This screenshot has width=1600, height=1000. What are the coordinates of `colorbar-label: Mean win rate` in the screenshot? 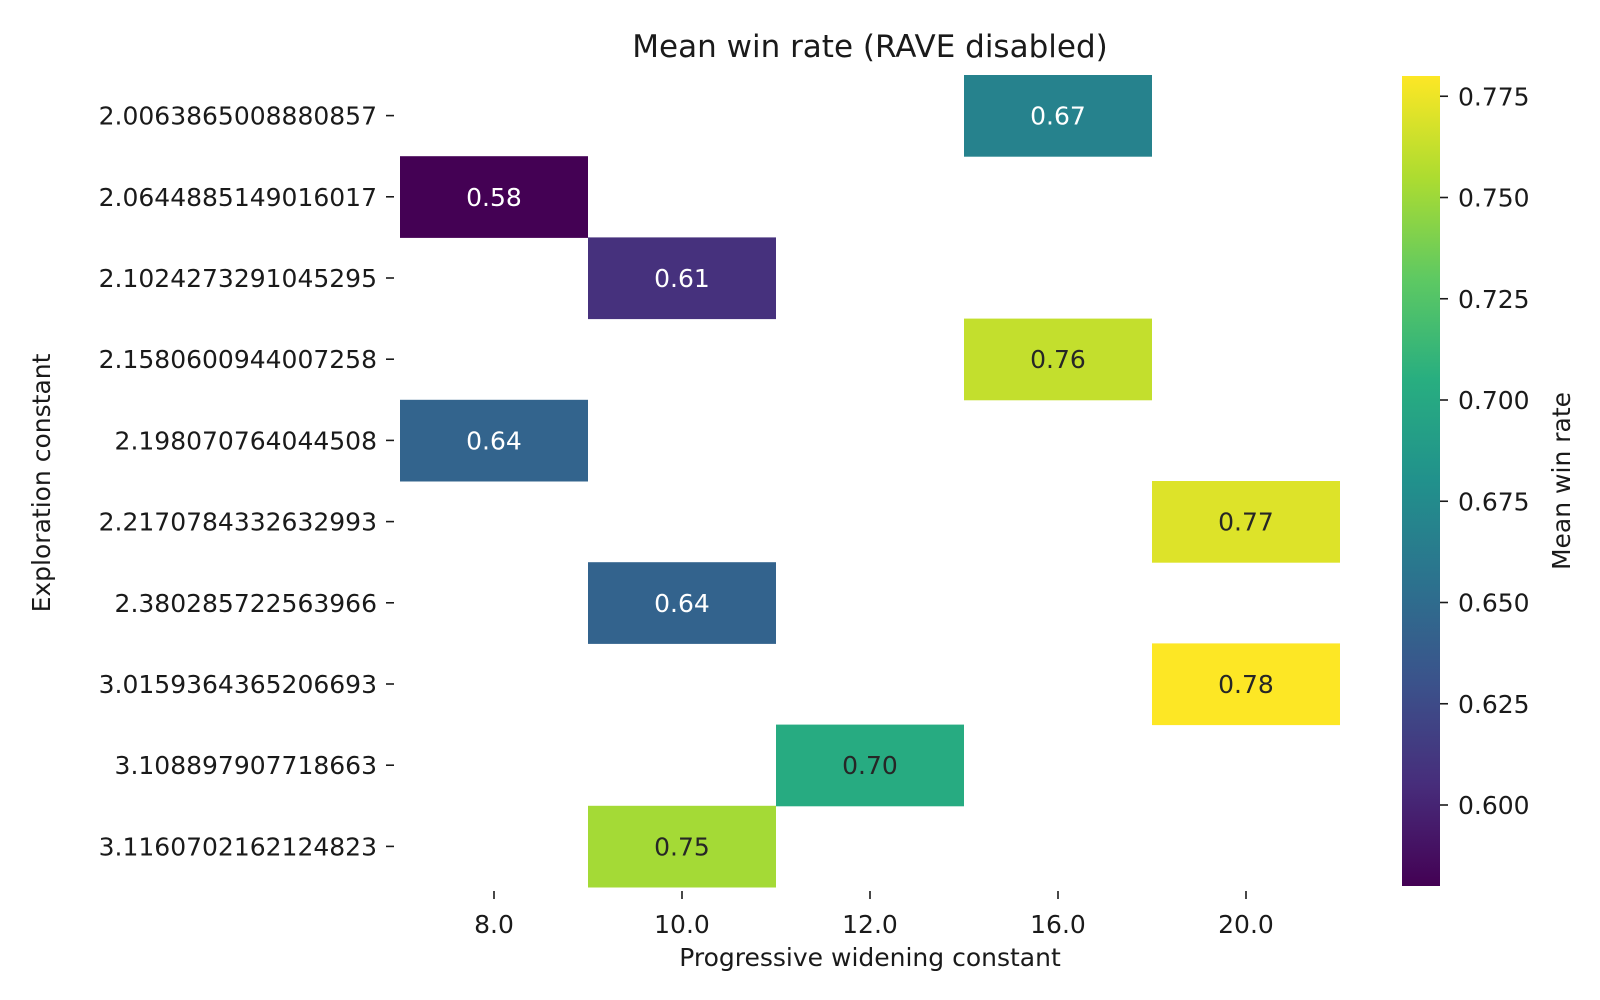 It's located at (1561, 481).